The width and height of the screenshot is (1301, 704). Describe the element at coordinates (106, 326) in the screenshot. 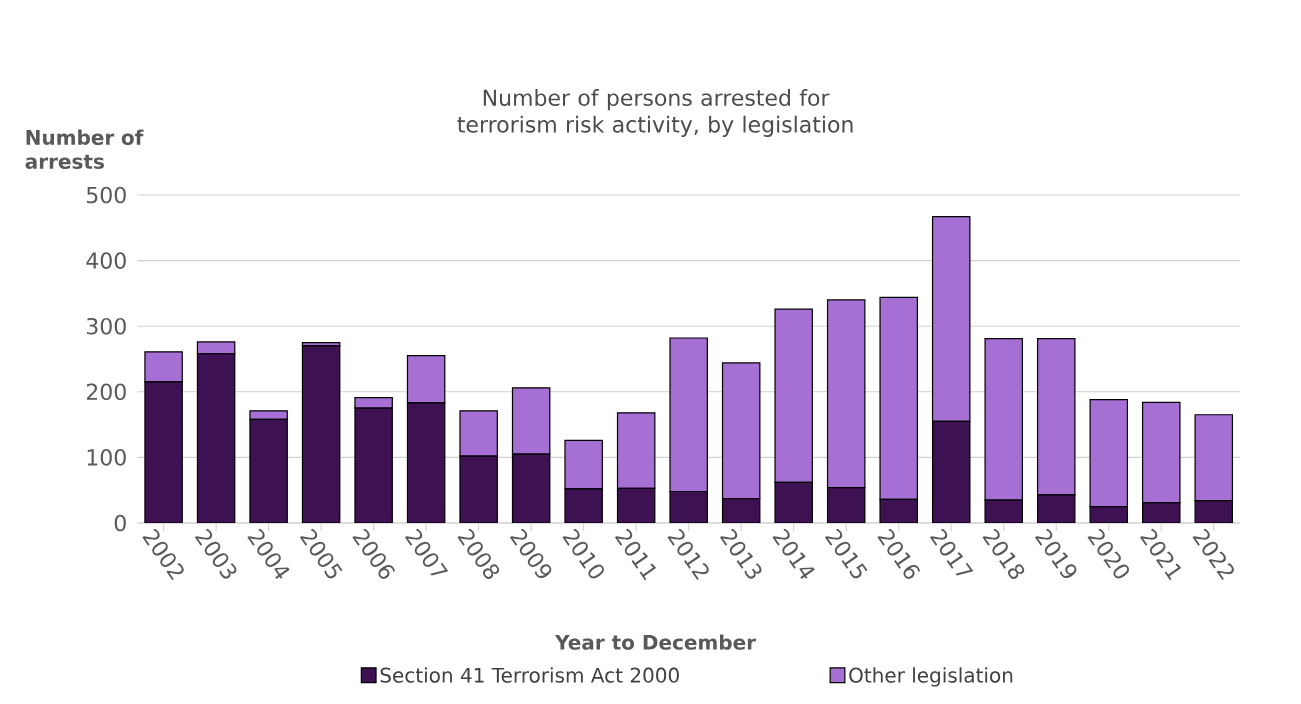

I see `y-tick-label: 300` at that location.